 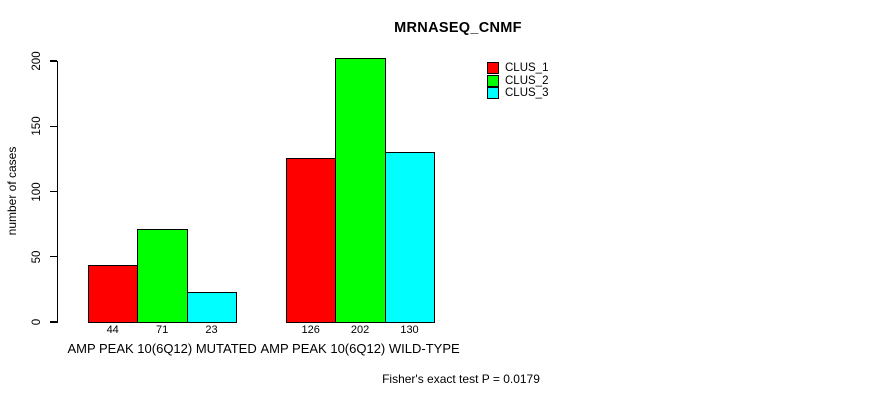 What do you see at coordinates (360, 330) in the screenshot?
I see `bar-value-label: 202` at bounding box center [360, 330].